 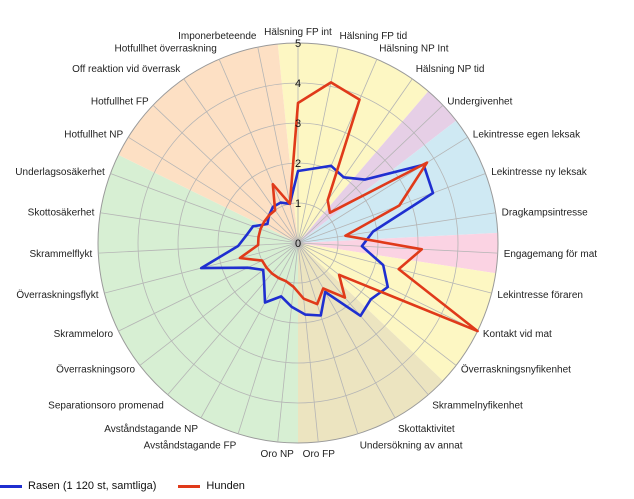 What do you see at coordinates (298, 44) in the screenshot?
I see `tick-label: 5` at bounding box center [298, 44].